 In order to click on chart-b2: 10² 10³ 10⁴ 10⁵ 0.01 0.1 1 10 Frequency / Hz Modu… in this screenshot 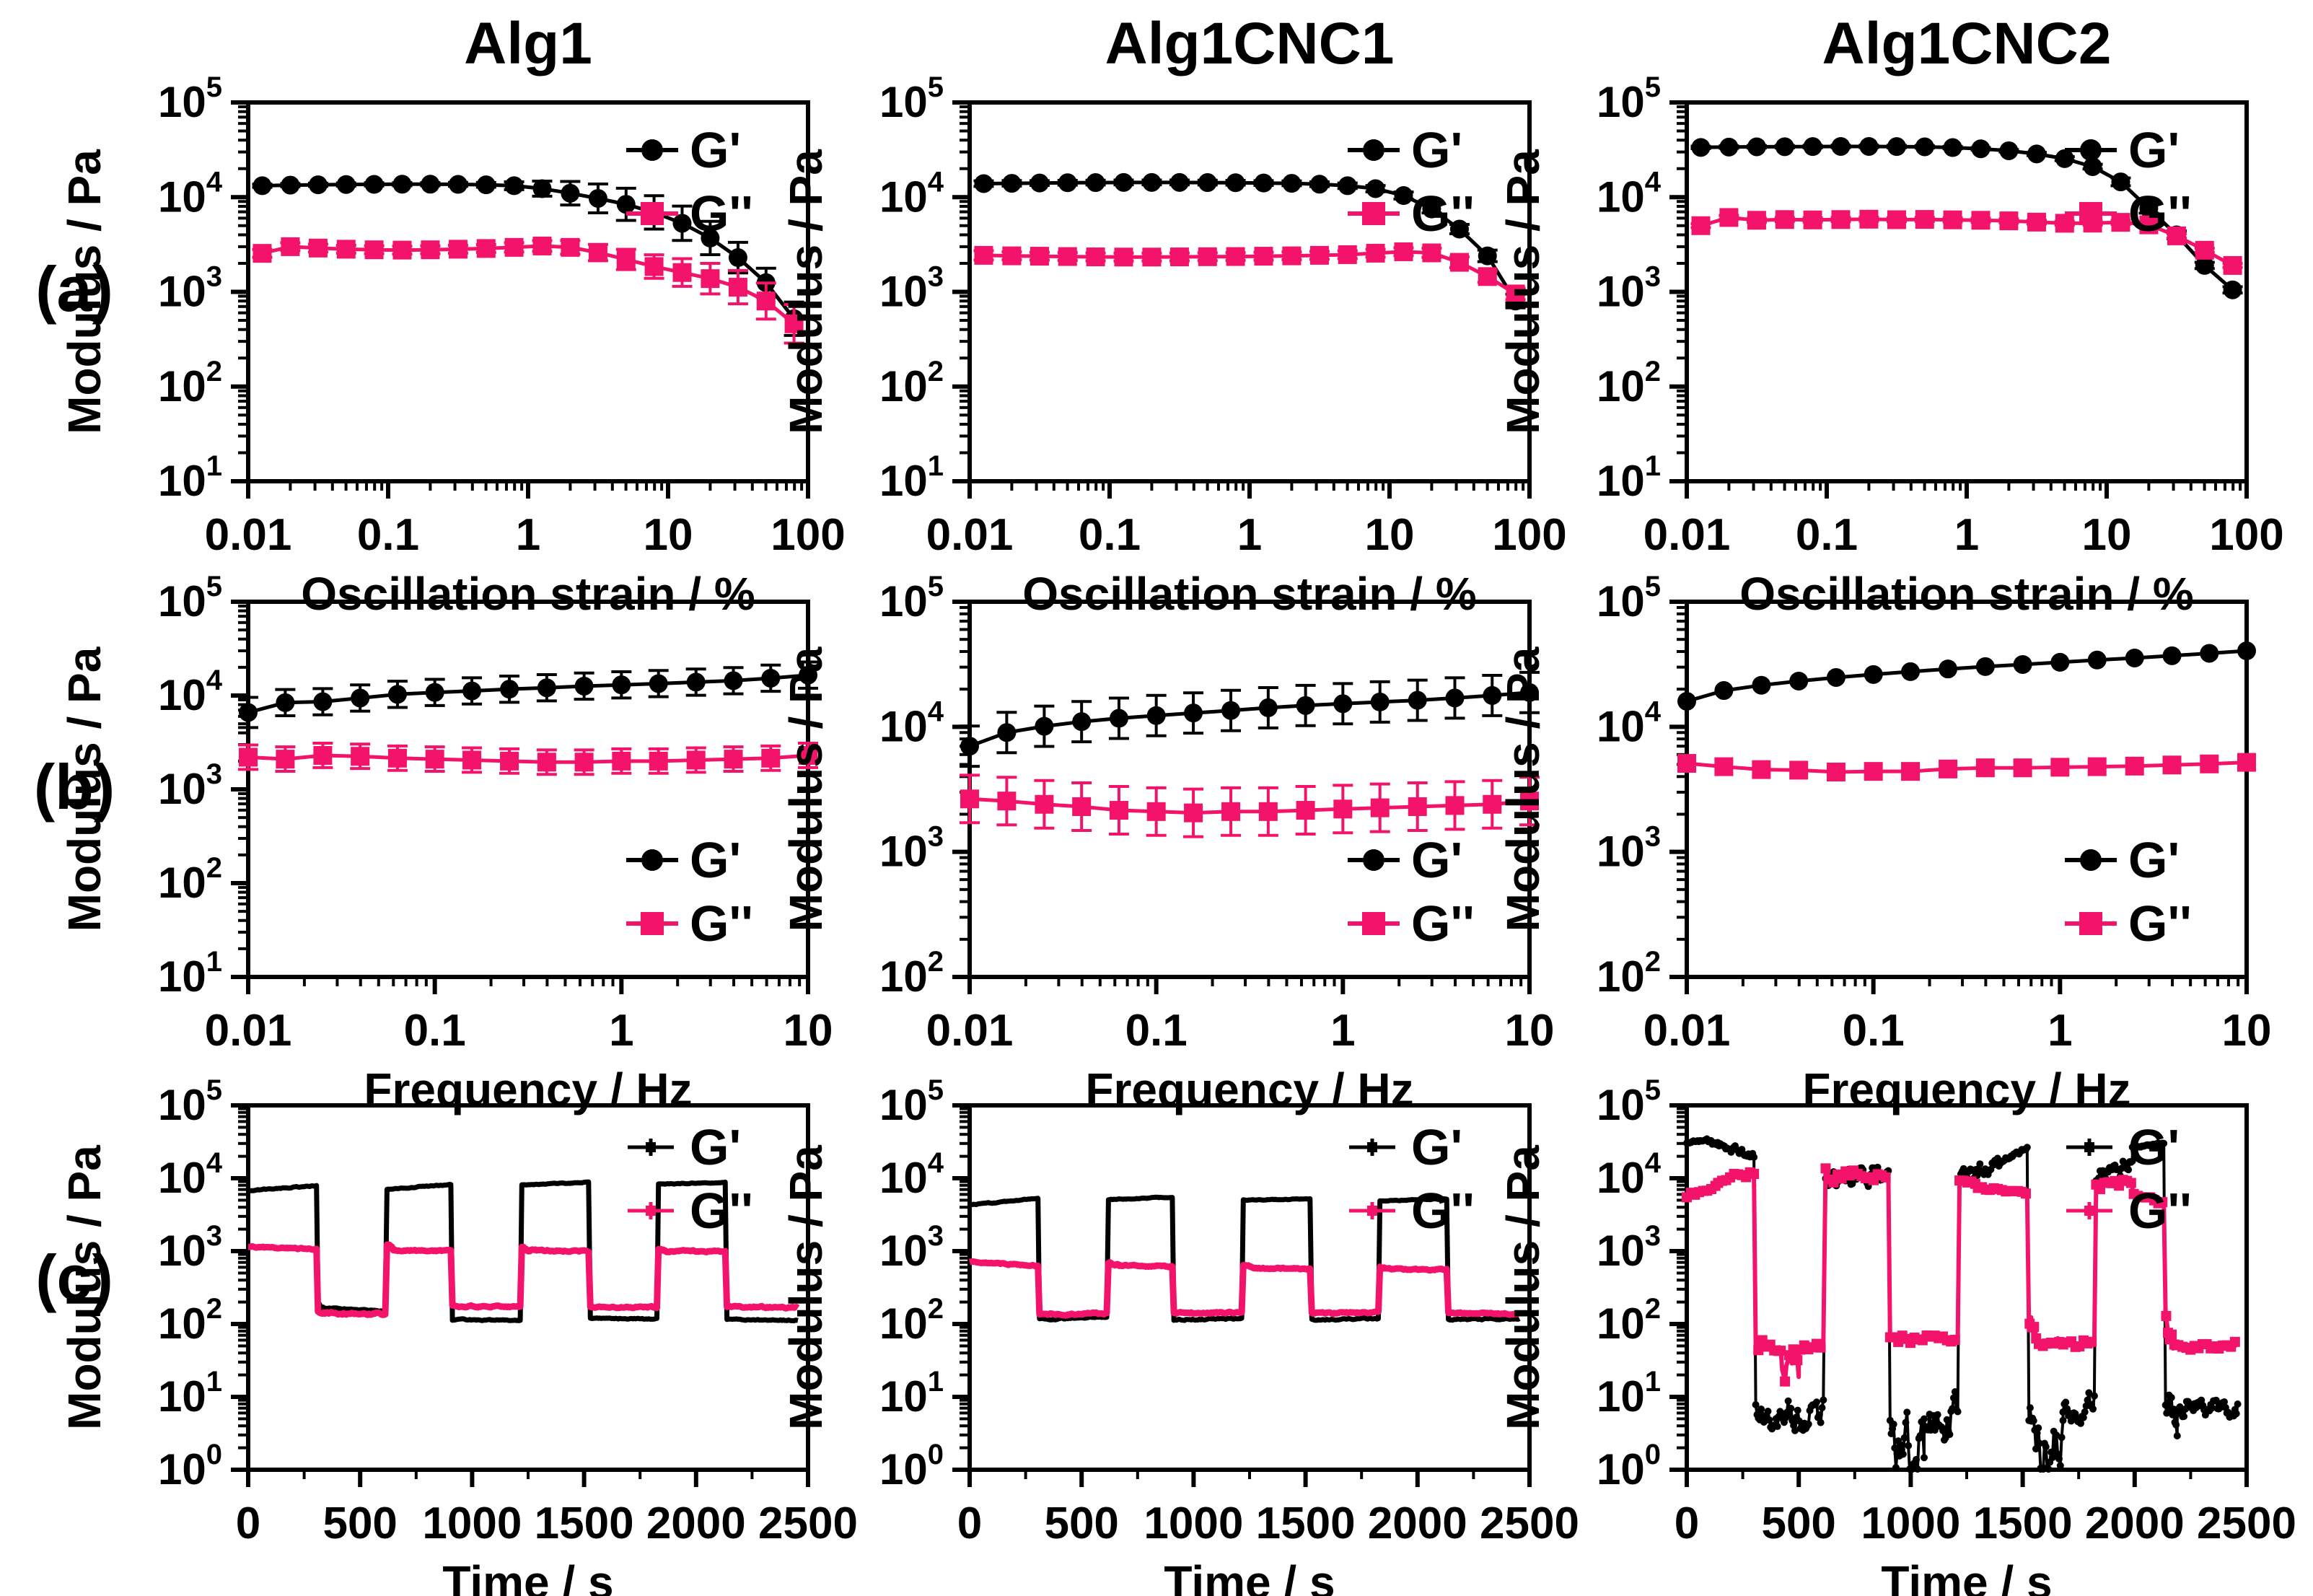, I will do `click(1167, 843)`.